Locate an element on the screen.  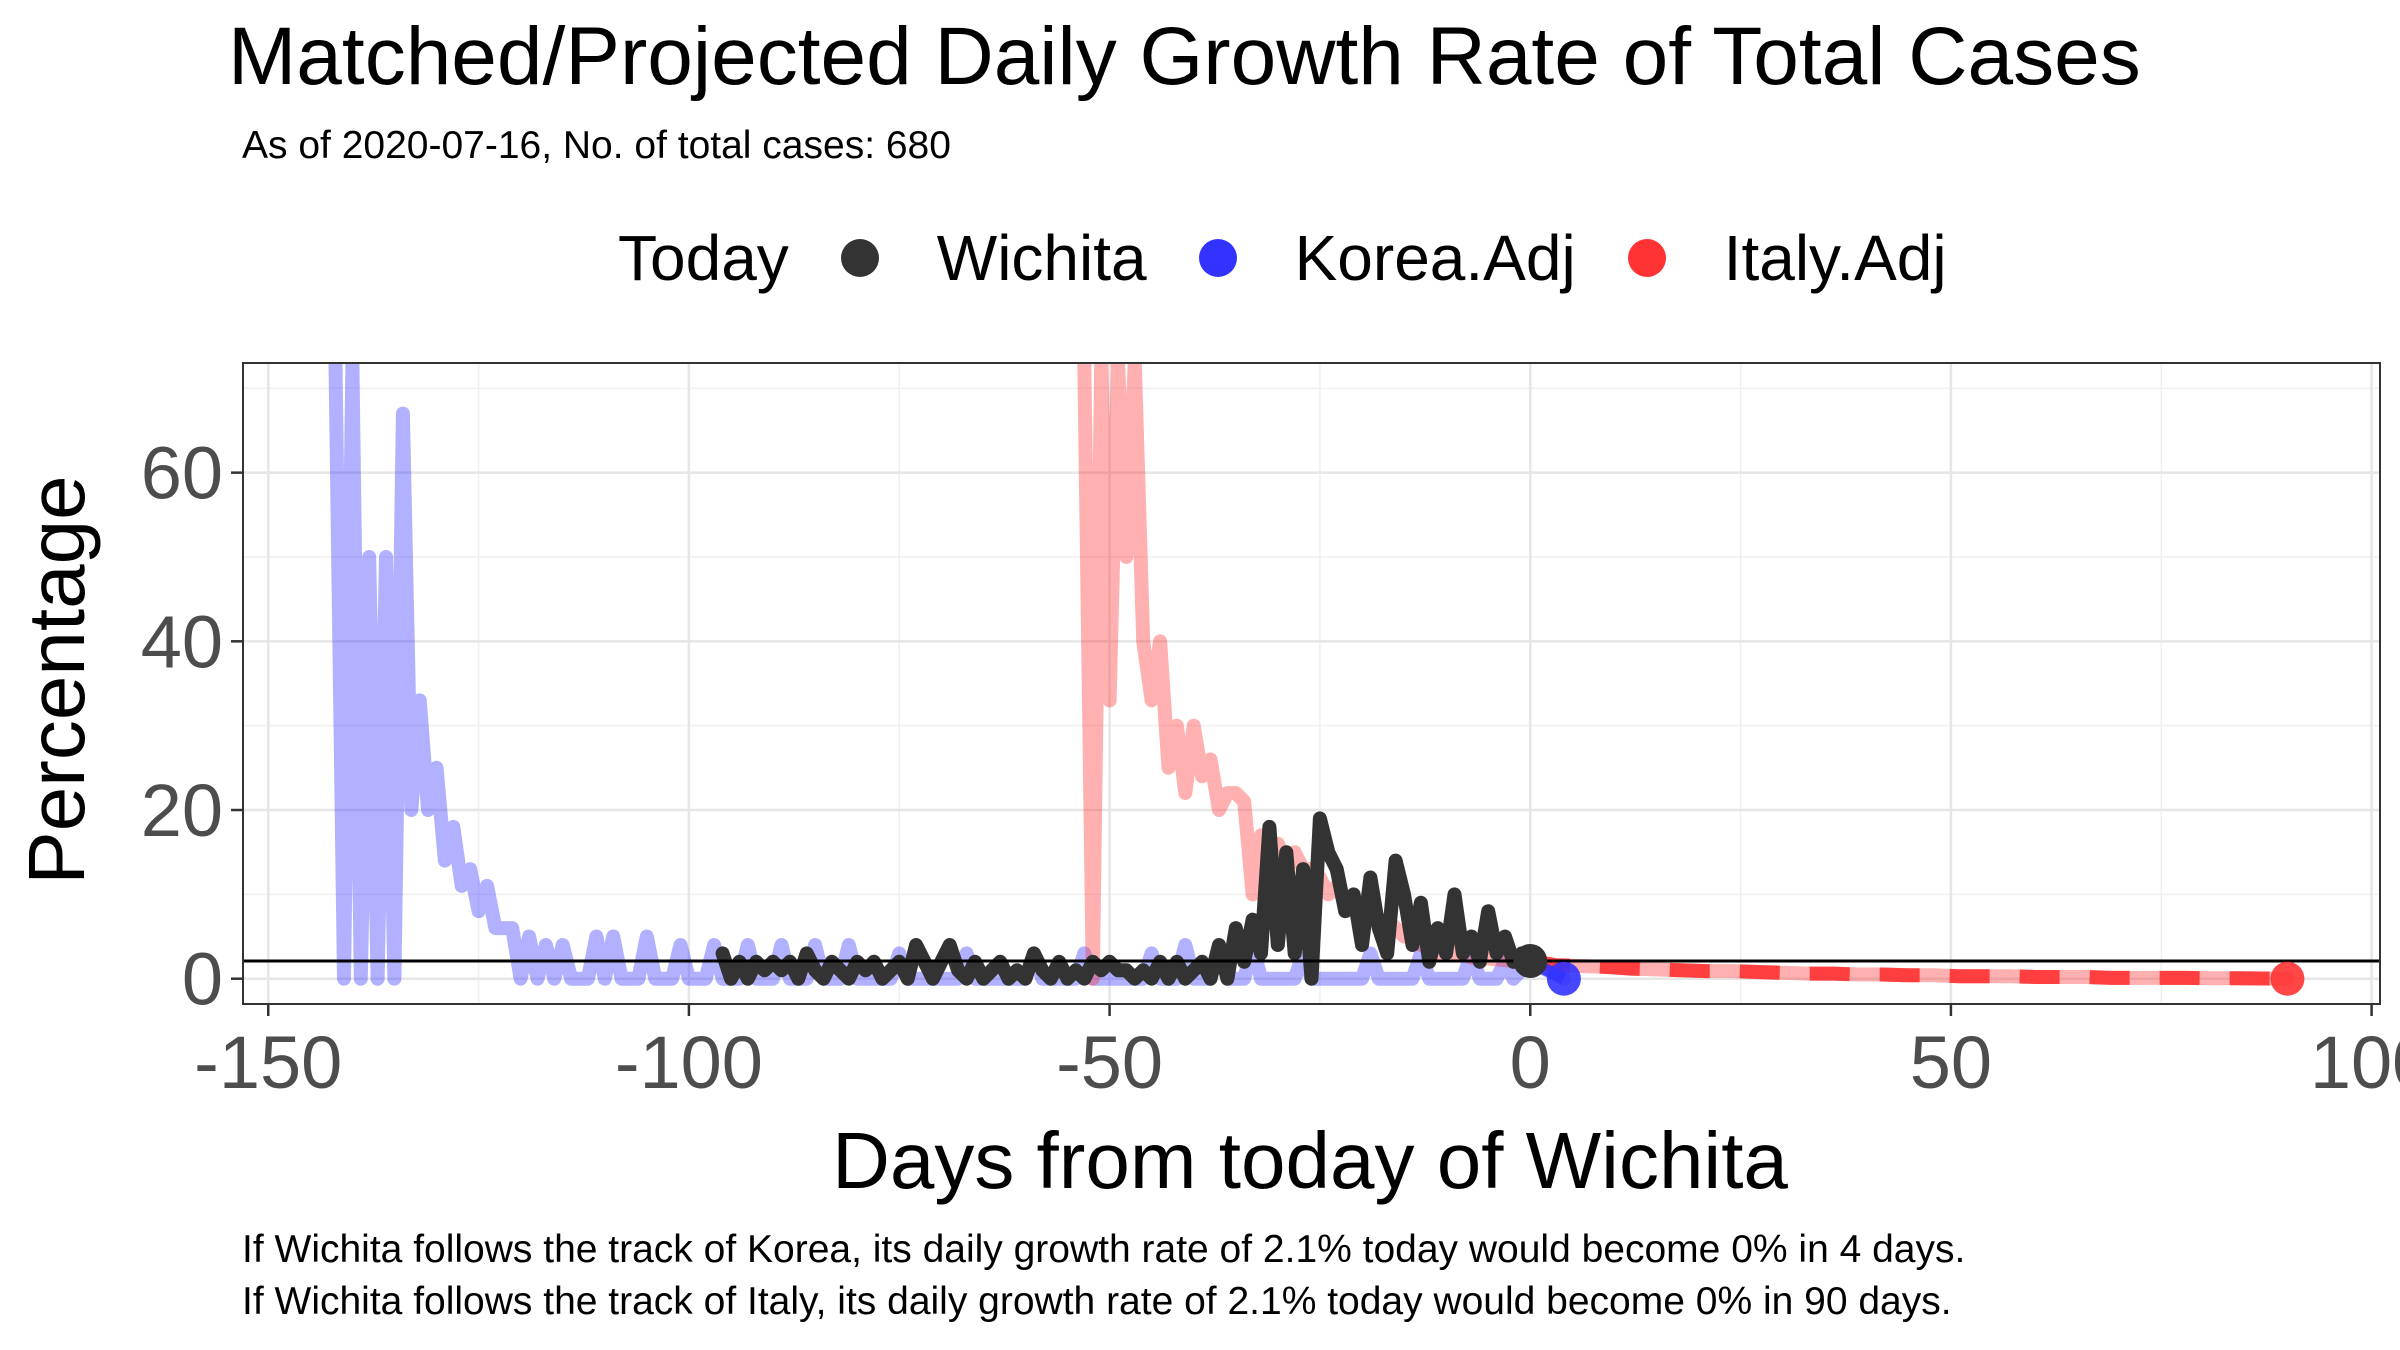
x-tick-label: -100 is located at coordinates (689, 1062).